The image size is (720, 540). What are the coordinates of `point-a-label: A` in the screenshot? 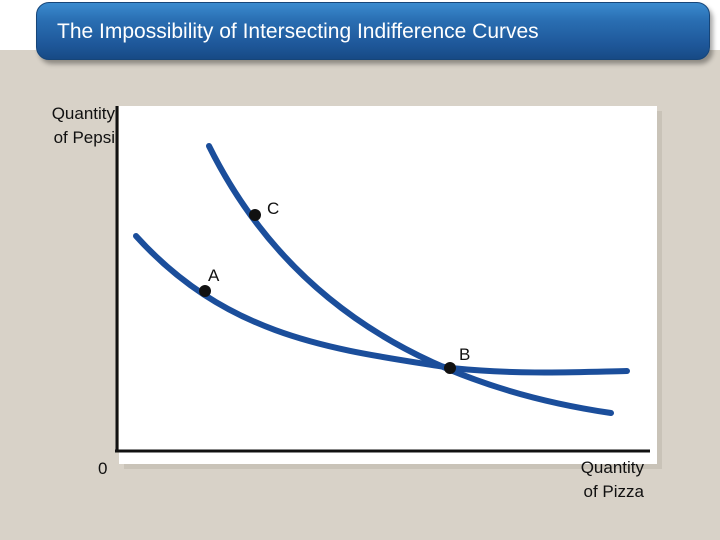 It's located at (214, 275).